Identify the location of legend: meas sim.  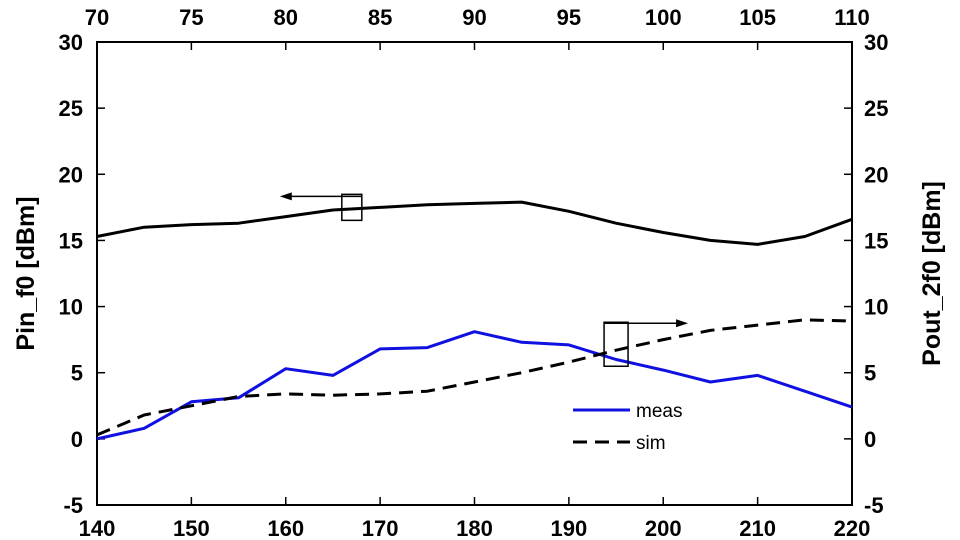
(627, 427).